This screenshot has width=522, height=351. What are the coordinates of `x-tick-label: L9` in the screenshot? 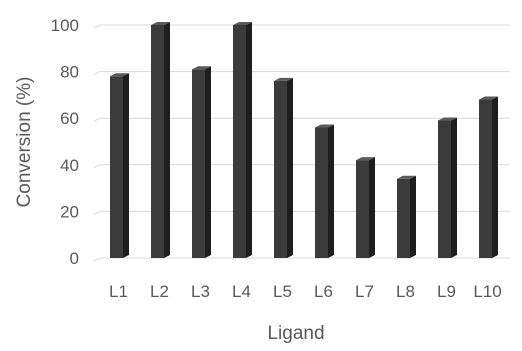 It's located at (446, 291).